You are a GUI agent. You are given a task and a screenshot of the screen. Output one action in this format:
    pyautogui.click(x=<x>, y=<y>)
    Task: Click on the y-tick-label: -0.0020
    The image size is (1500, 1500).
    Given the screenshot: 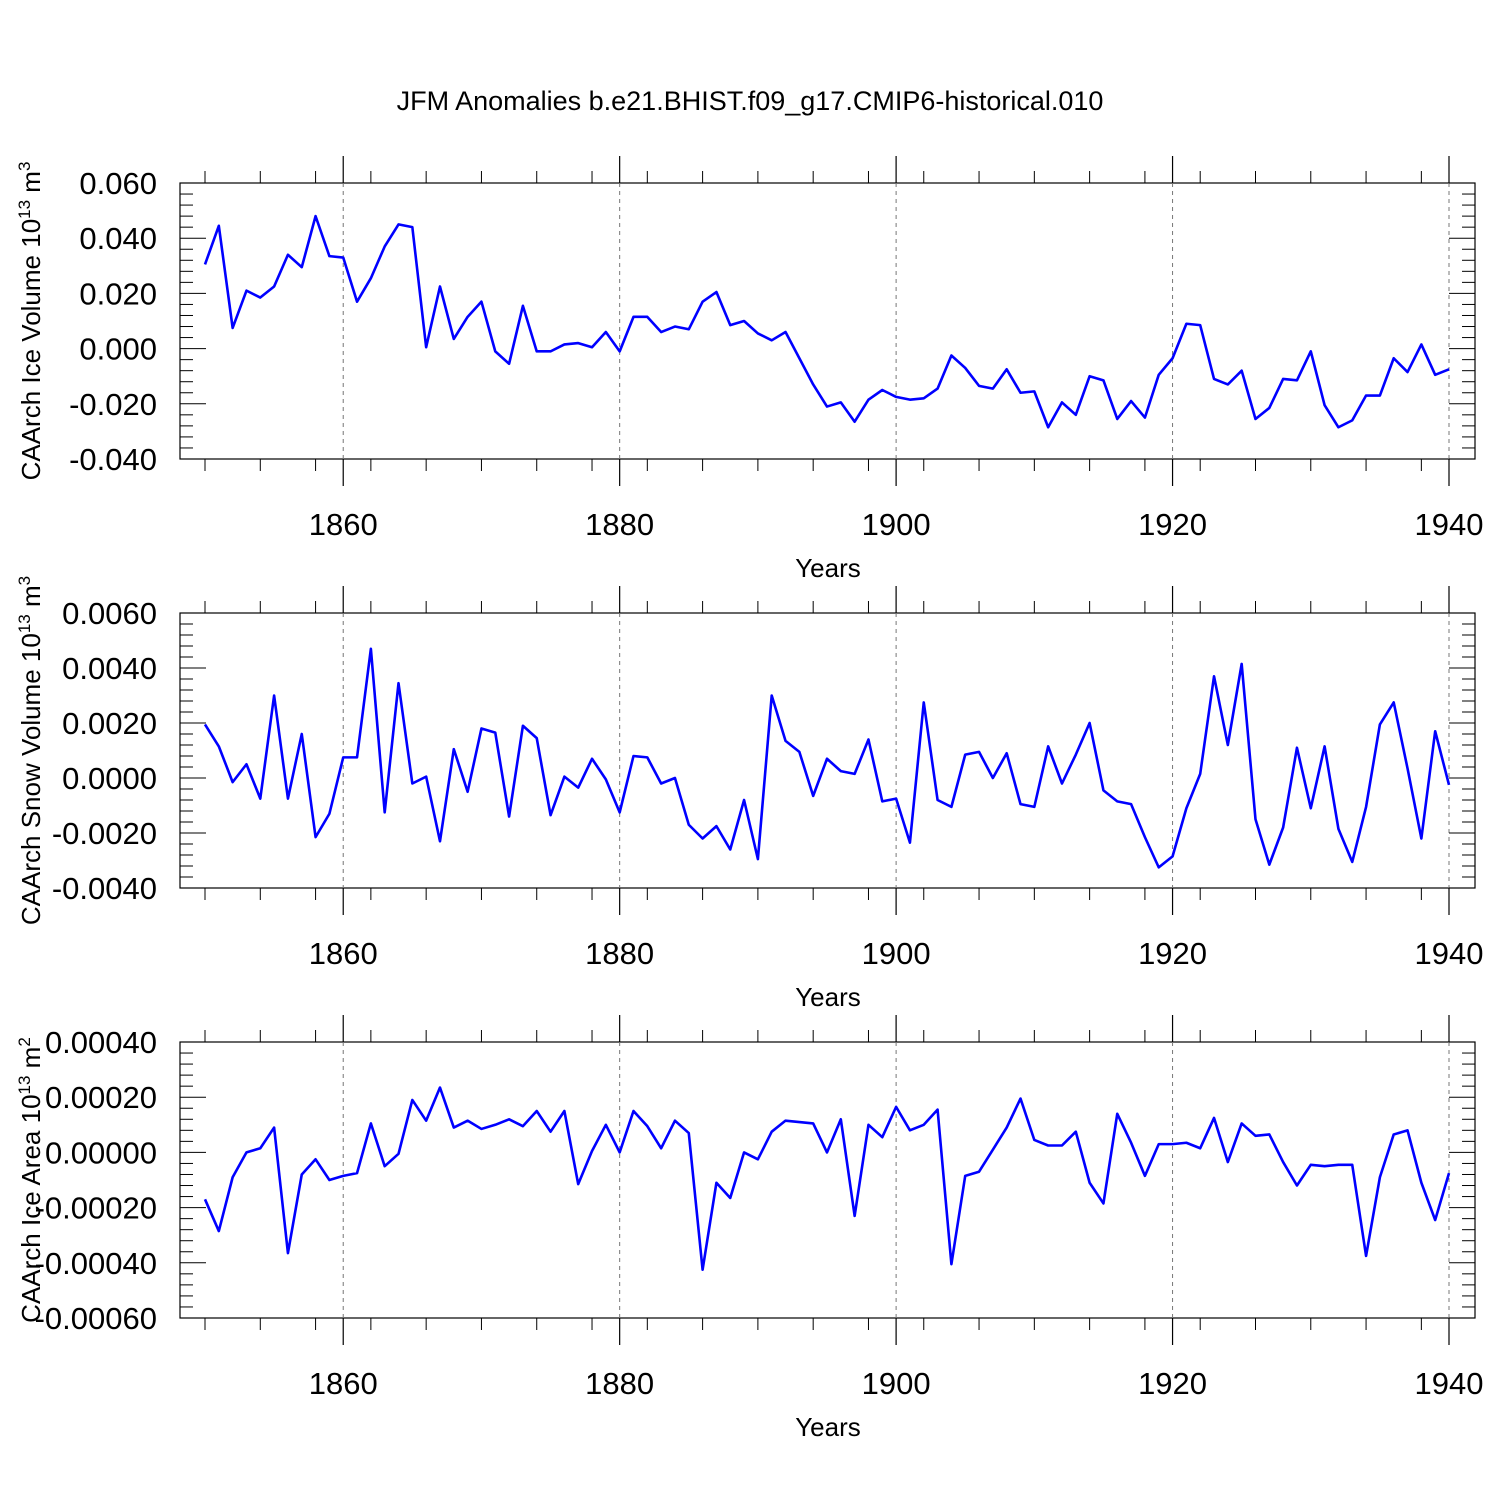 What is the action you would take?
    pyautogui.click(x=104, y=833)
    